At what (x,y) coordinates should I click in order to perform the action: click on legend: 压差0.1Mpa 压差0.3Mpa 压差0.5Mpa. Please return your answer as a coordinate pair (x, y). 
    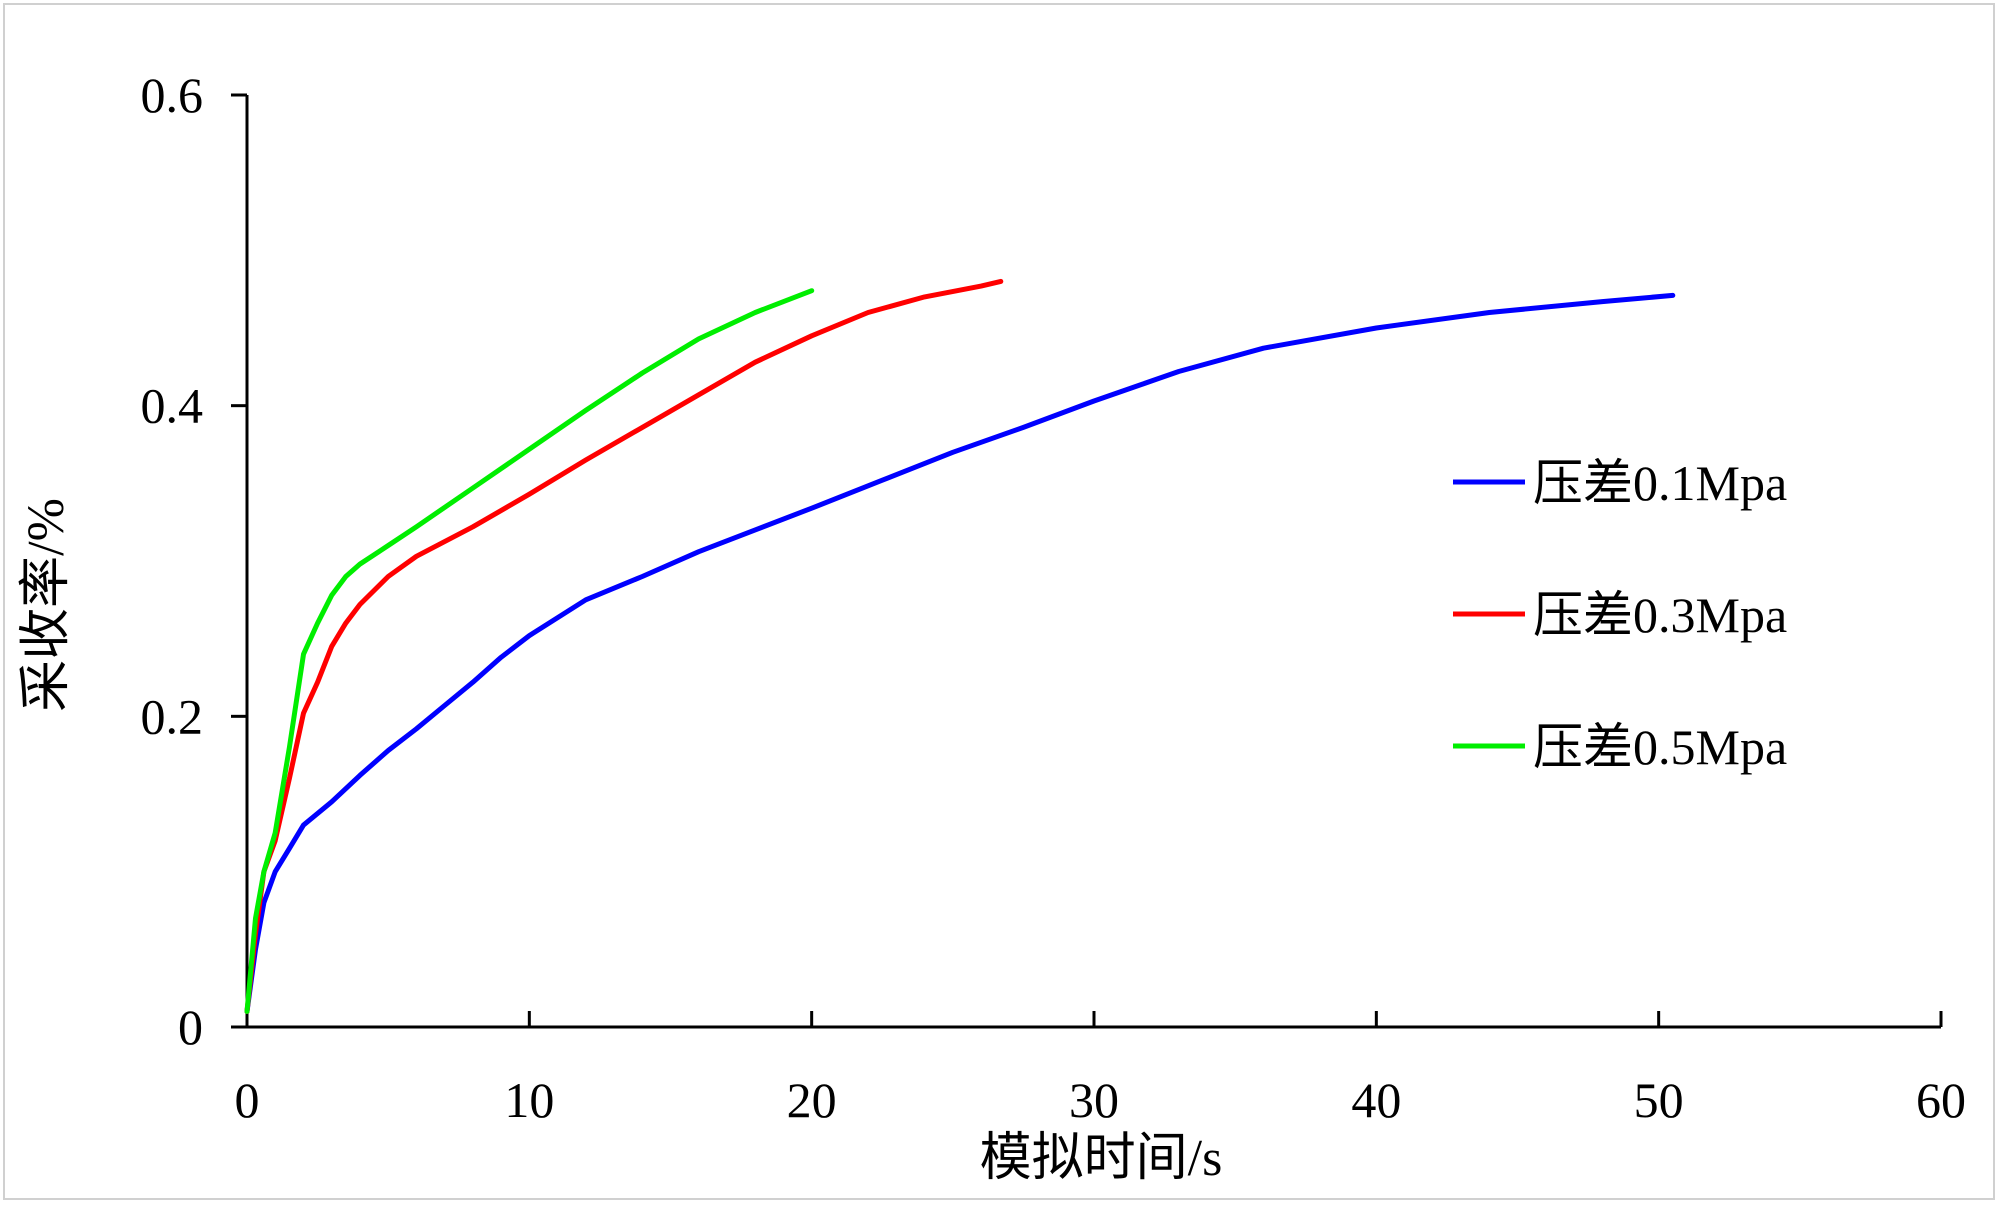
    Looking at the image, I should click on (1620, 615).